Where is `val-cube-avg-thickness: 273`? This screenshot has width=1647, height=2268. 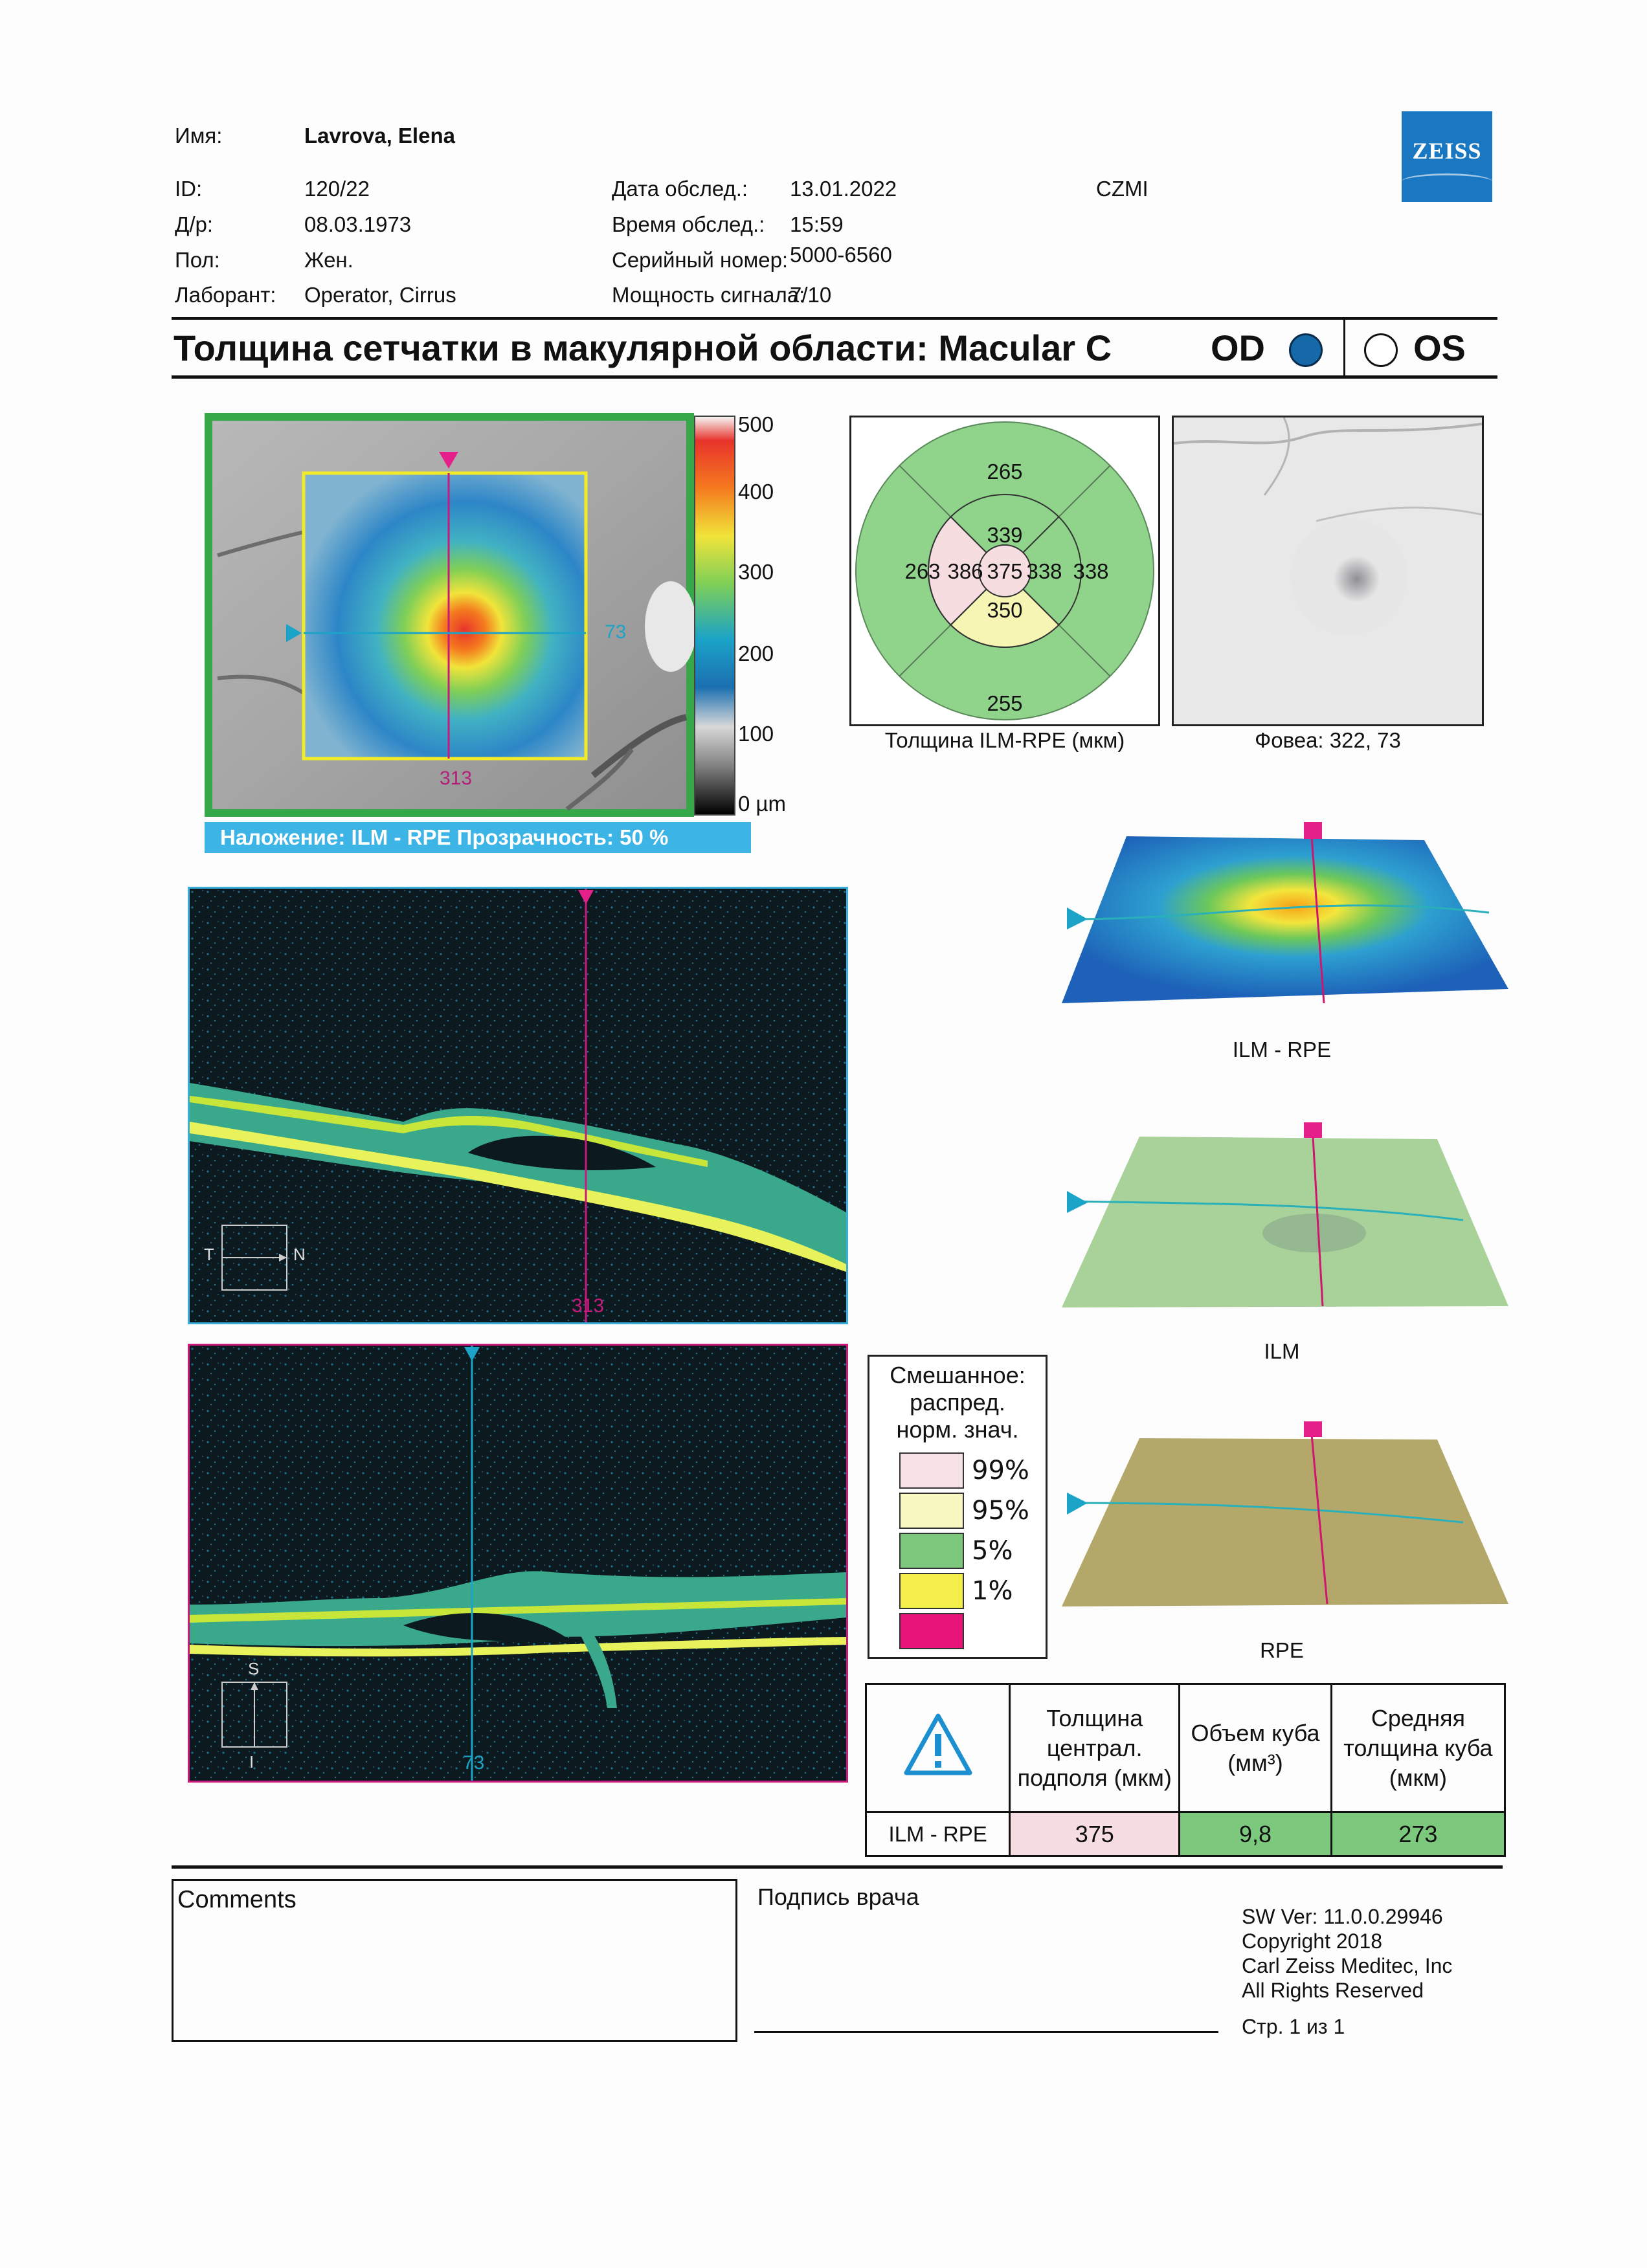
val-cube-avg-thickness: 273 is located at coordinates (1418, 1834).